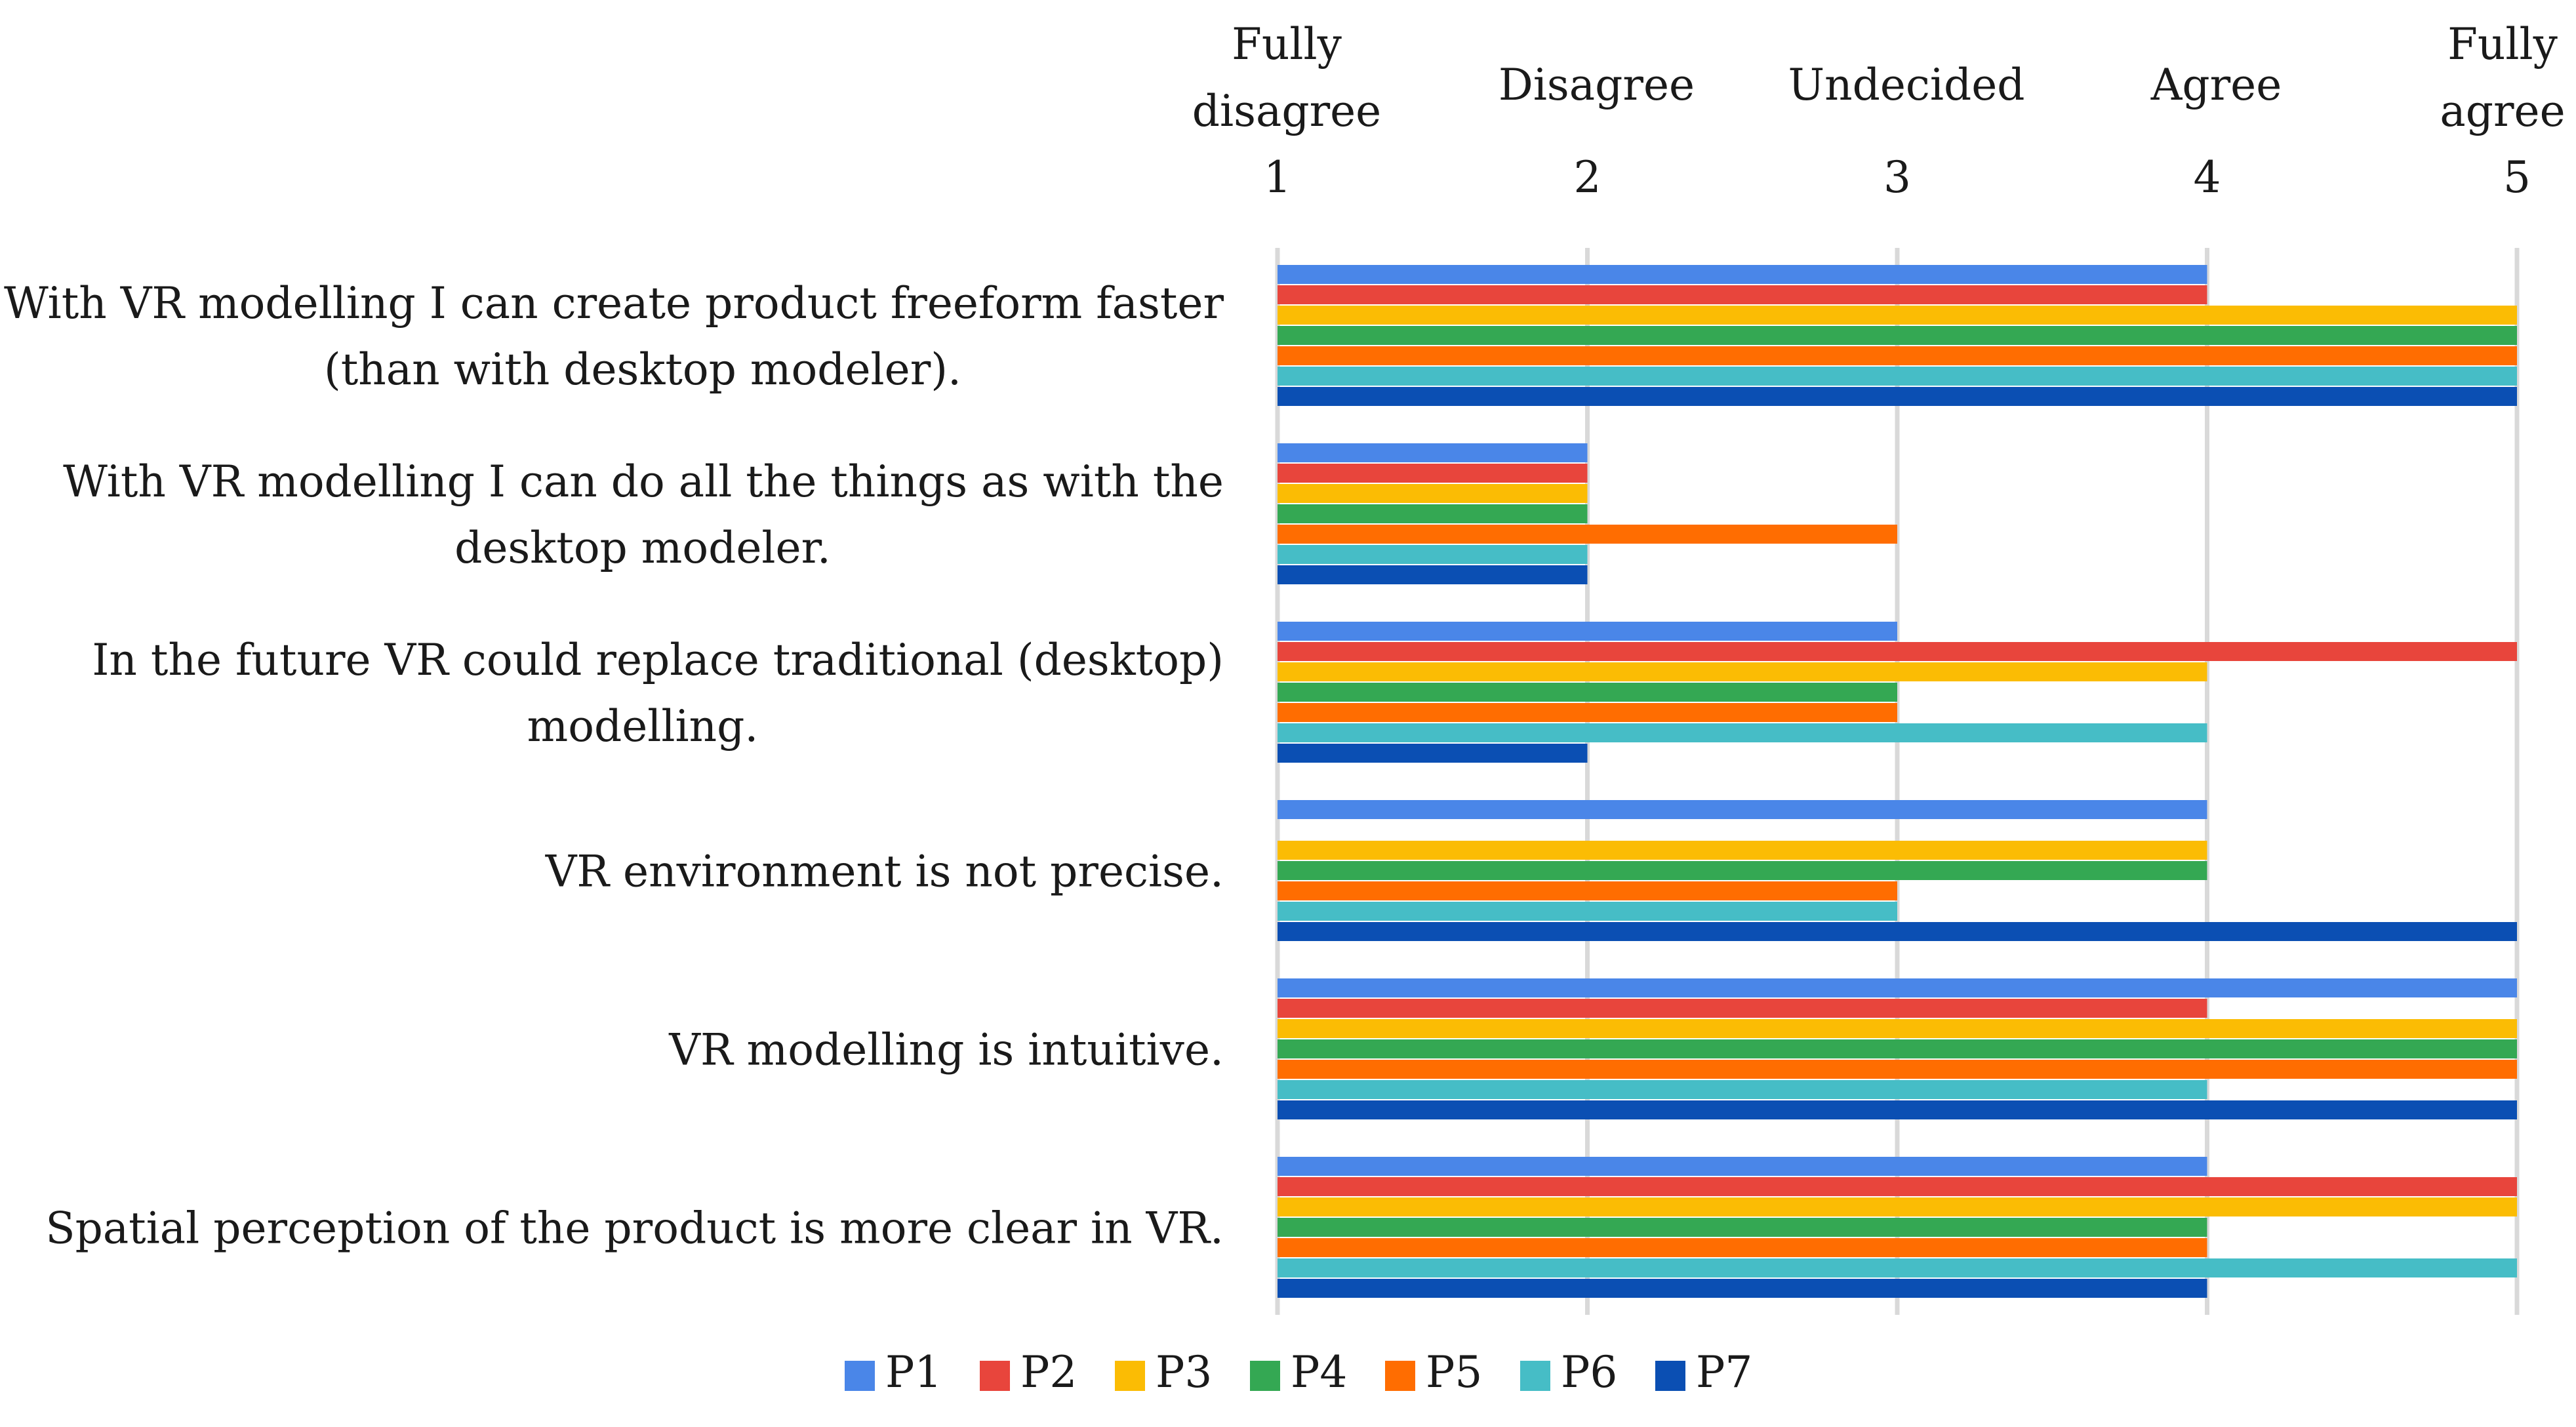 The width and height of the screenshot is (2576, 1427). Describe the element at coordinates (1897, 1028) in the screenshot. I see `bar-q5-p3` at that location.